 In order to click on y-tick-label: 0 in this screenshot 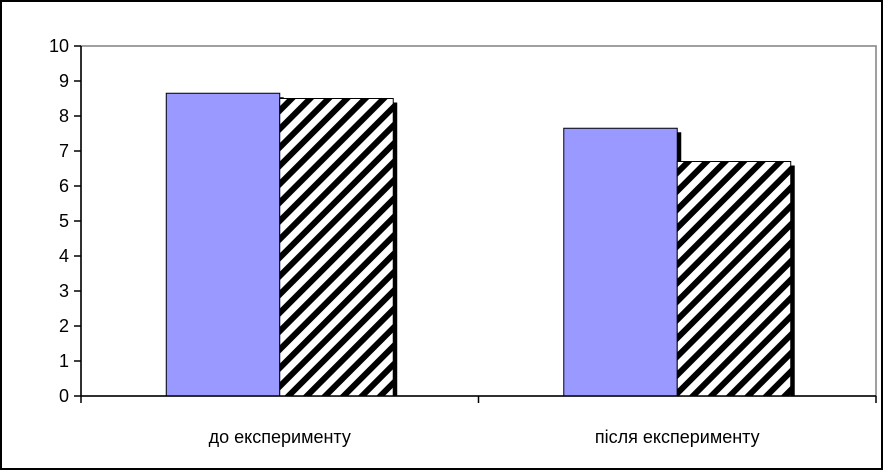, I will do `click(64, 396)`.